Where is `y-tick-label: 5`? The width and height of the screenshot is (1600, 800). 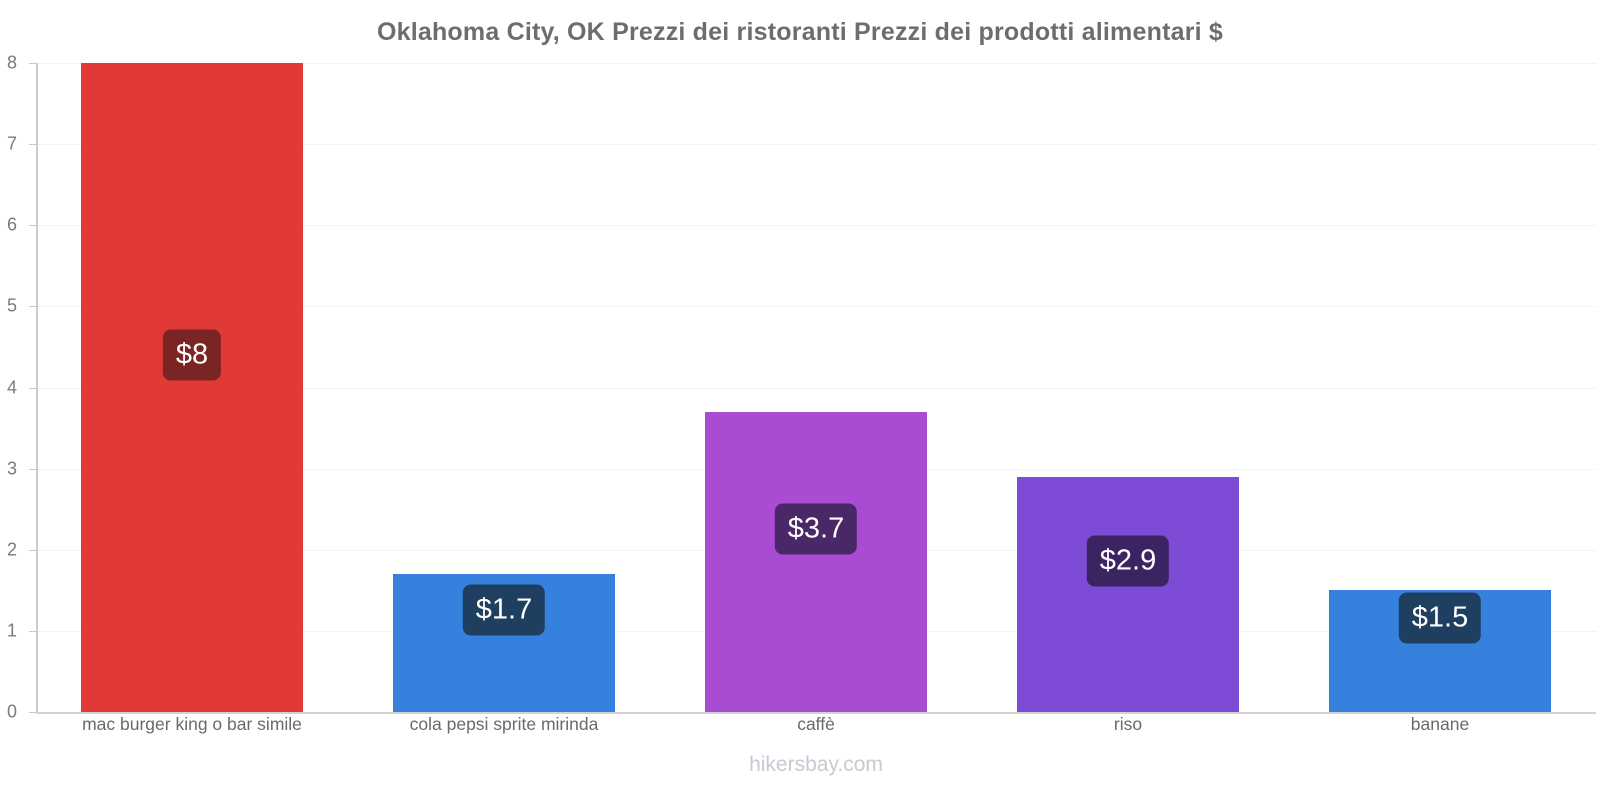
y-tick-label: 5 is located at coordinates (12, 305).